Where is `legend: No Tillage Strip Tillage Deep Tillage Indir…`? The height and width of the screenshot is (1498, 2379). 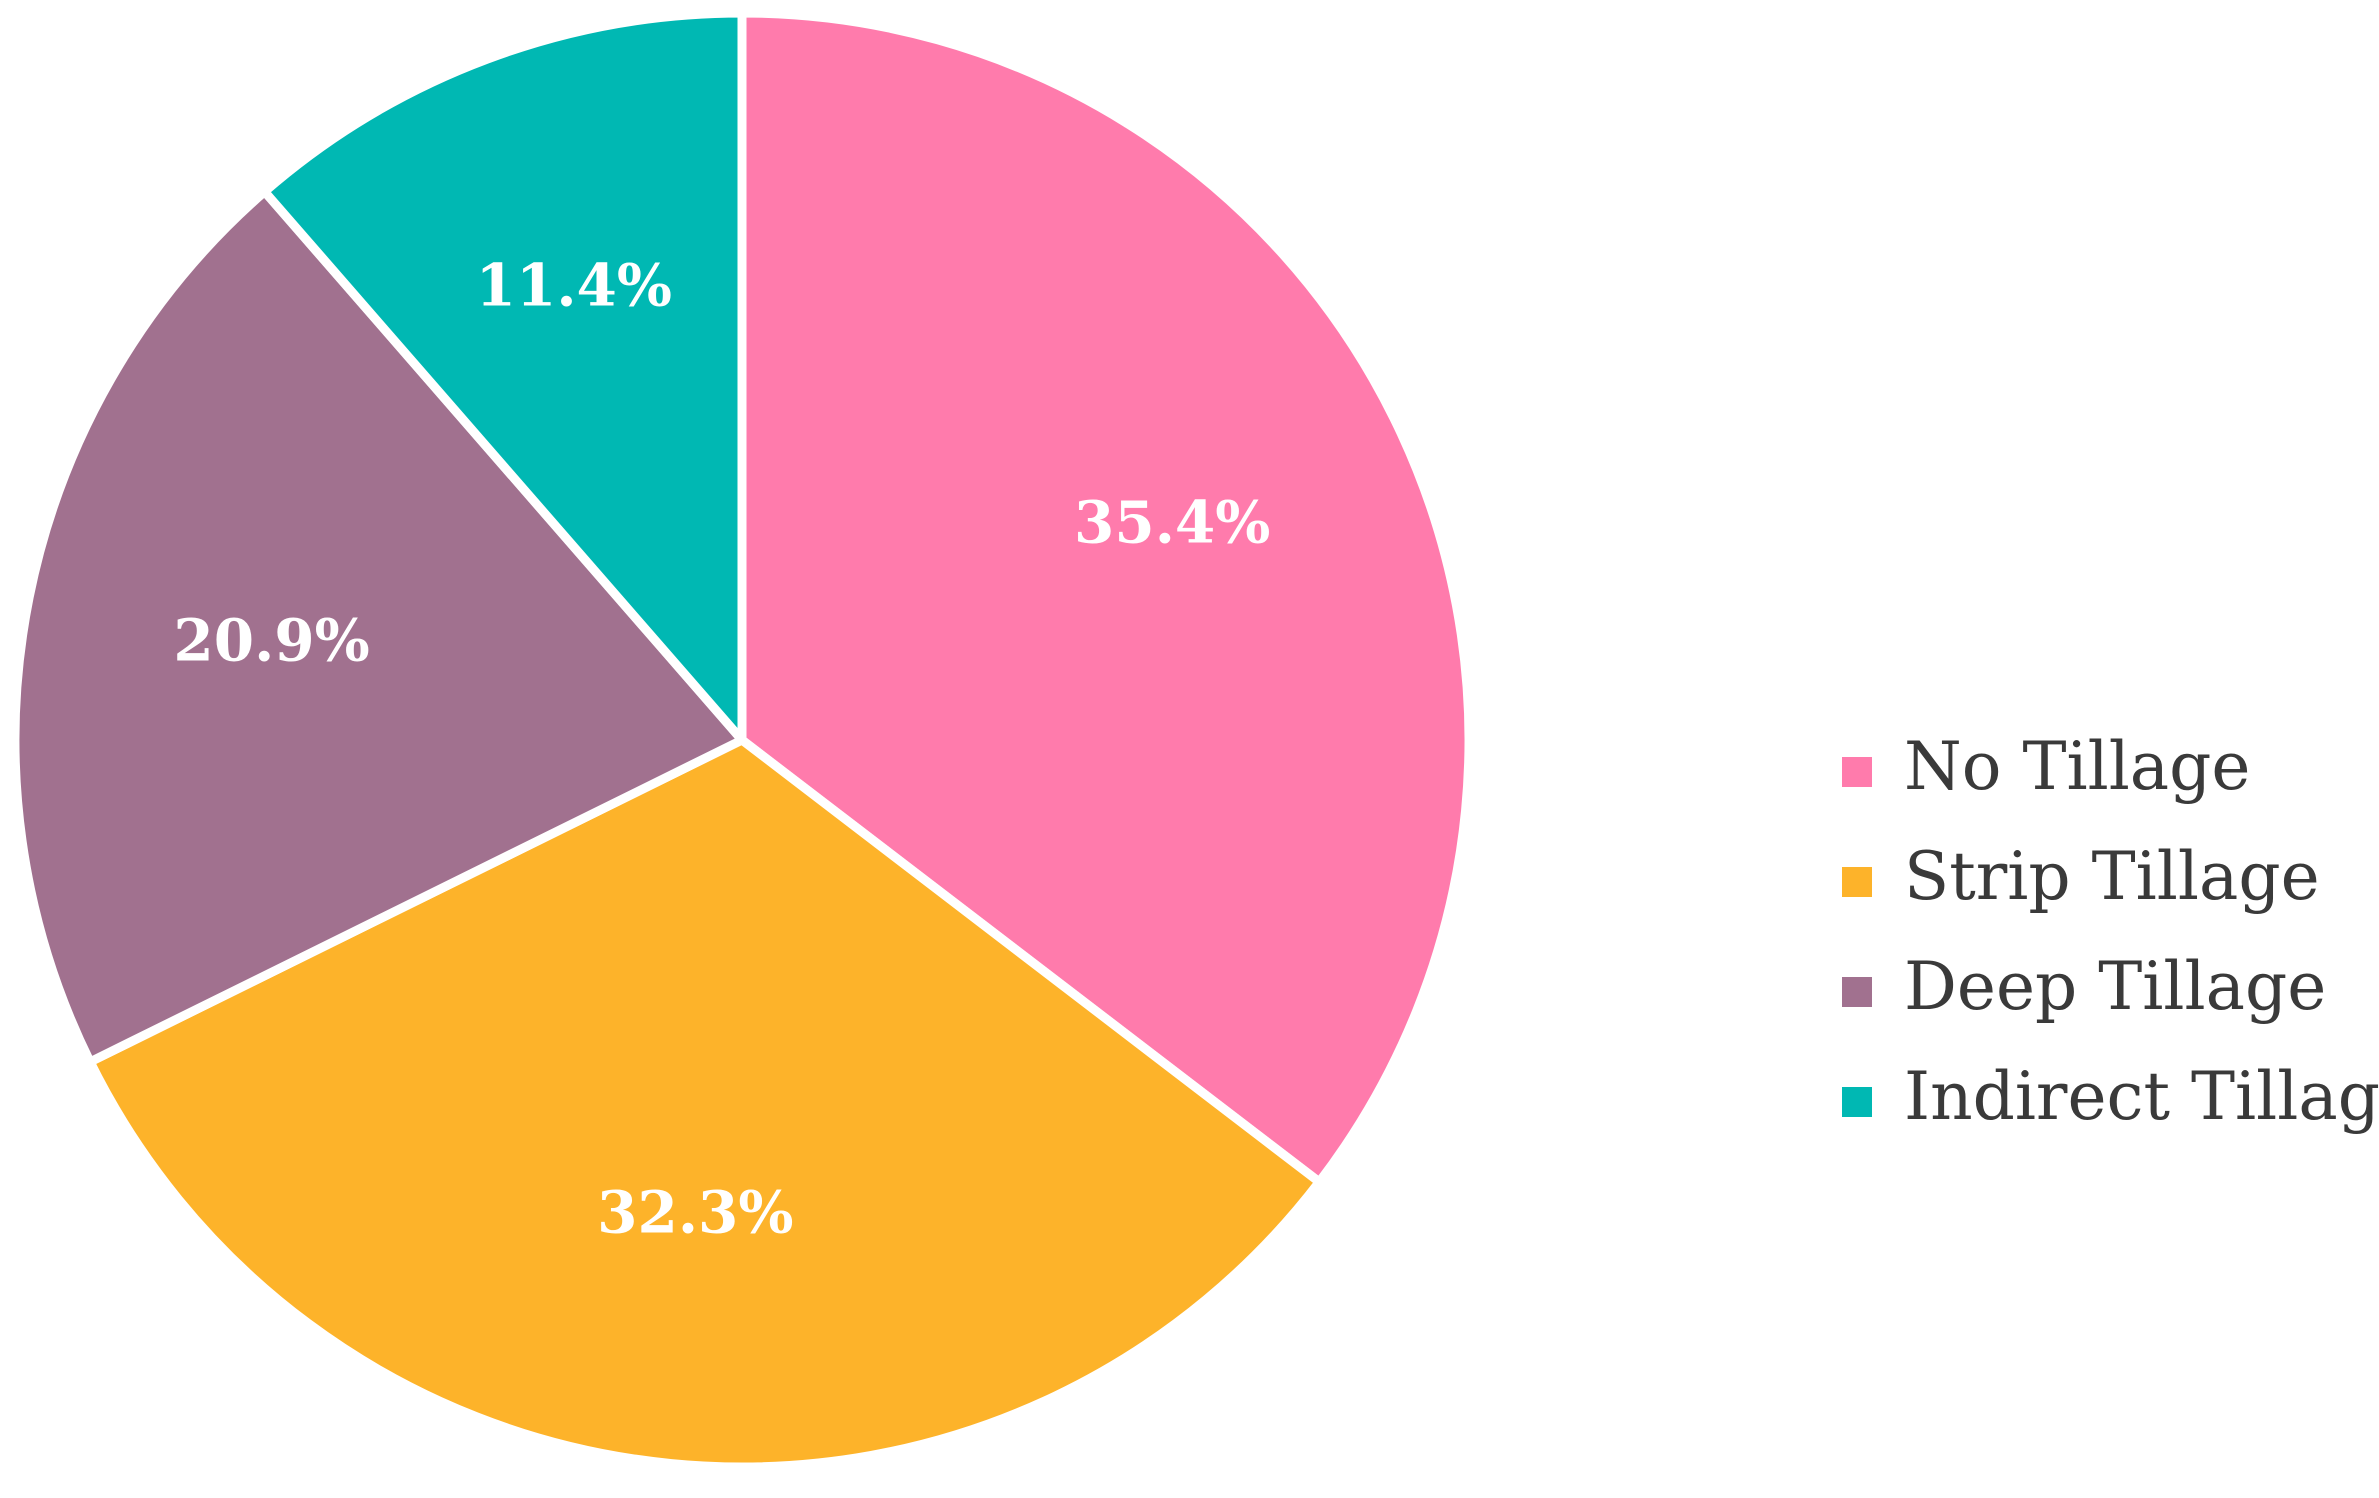
legend: No Tillage Strip Tillage Deep Tillage Indir… is located at coordinates (2110, 931).